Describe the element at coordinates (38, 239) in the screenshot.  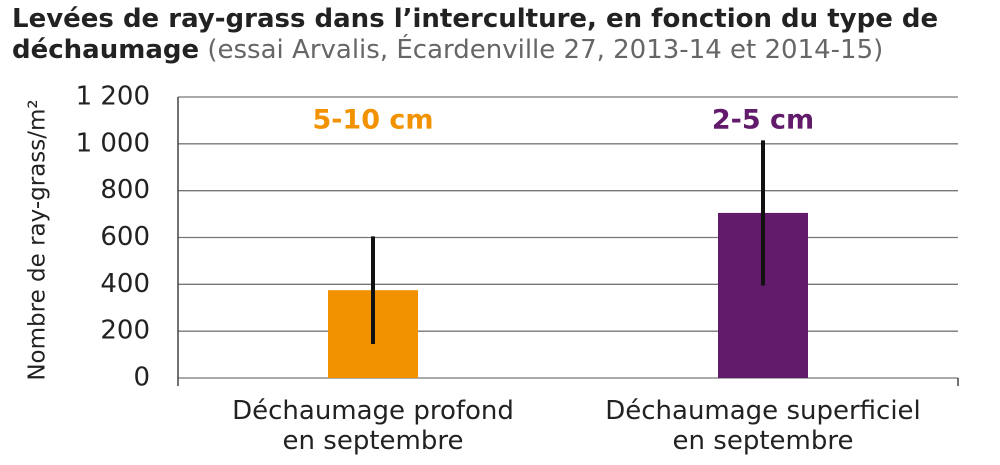
I see `y-axis-label: Nombre de ray-grass/m²` at that location.